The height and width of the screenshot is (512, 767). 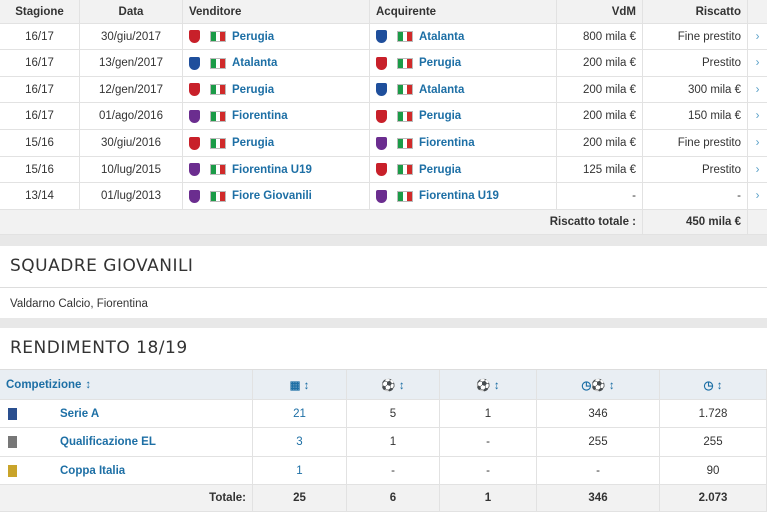 What do you see at coordinates (272, 169) in the screenshot?
I see `seller-name: Fiorentina U19` at bounding box center [272, 169].